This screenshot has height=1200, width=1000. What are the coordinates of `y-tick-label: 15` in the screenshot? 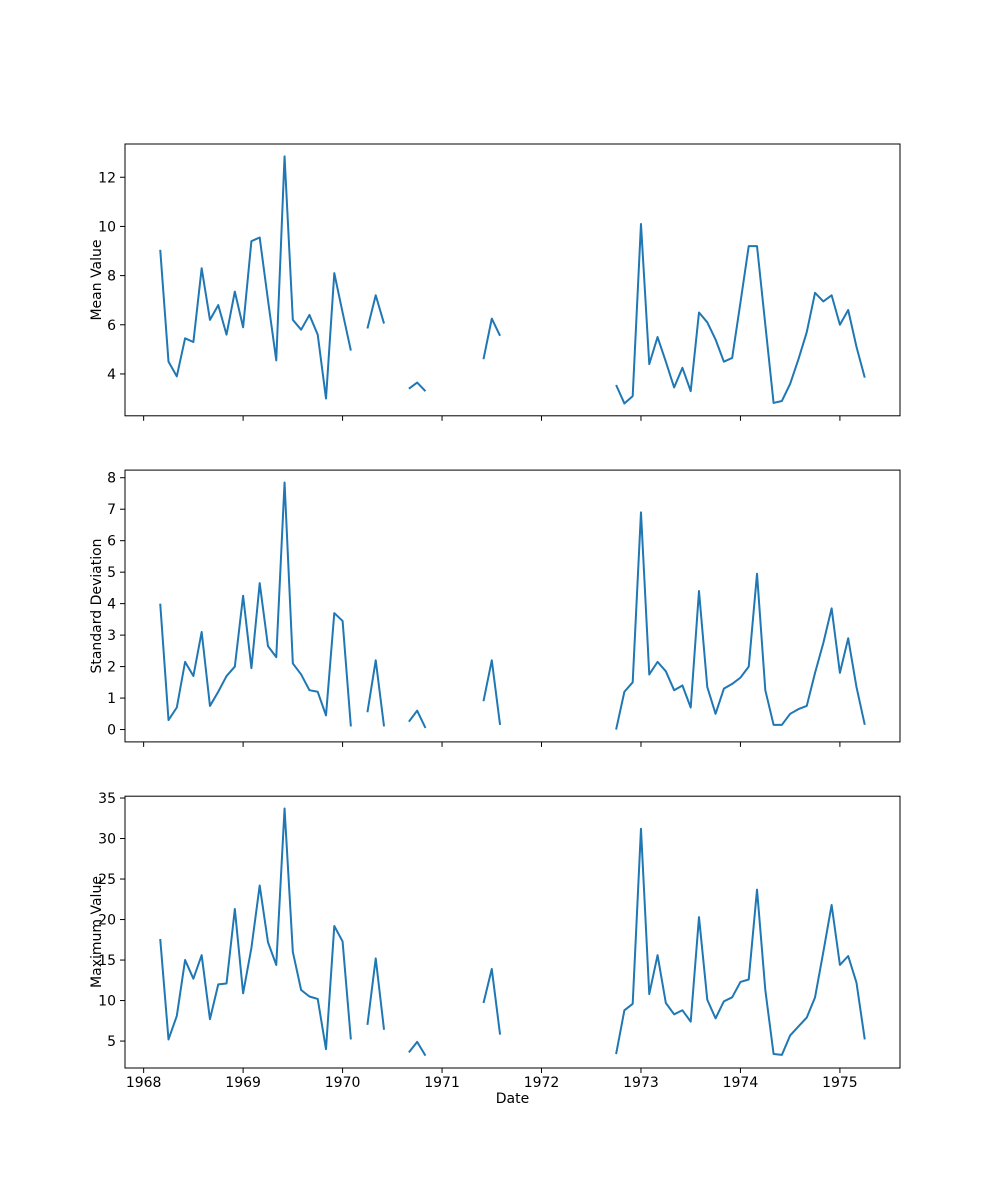 It's located at (107, 961).